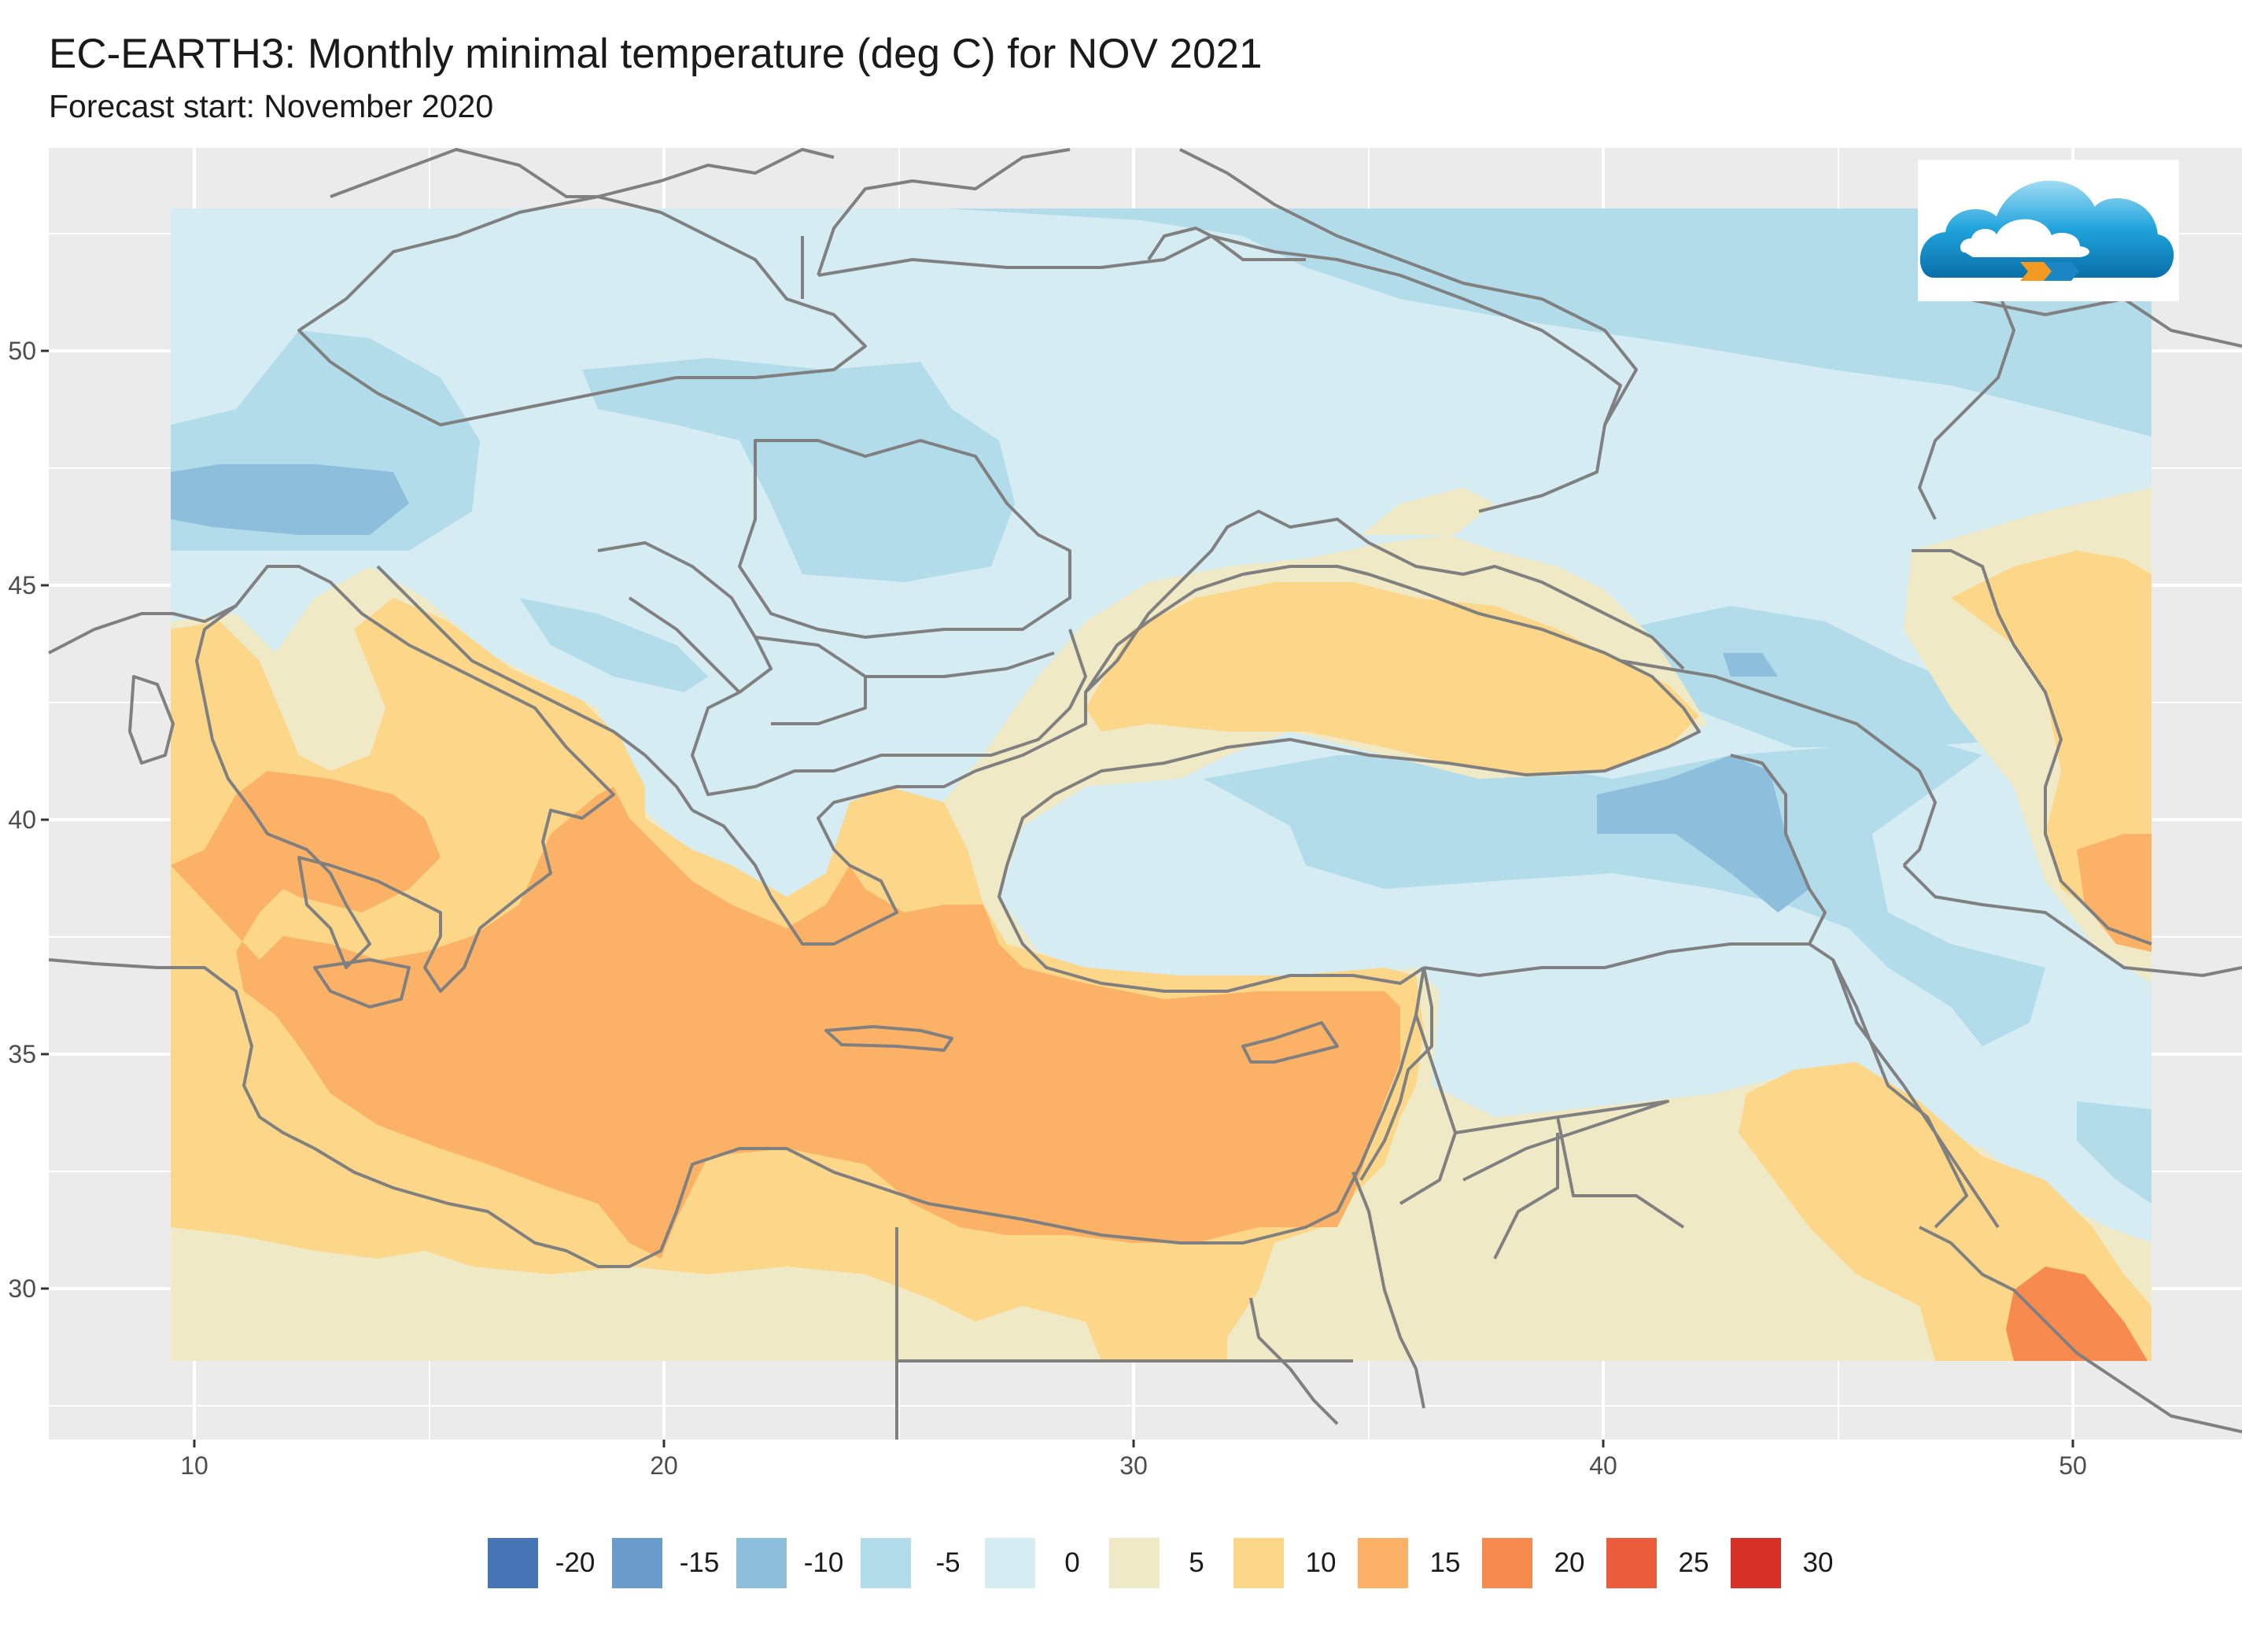  What do you see at coordinates (2077, 1314) in the screenshot?
I see `field-band-20-gulf` at bounding box center [2077, 1314].